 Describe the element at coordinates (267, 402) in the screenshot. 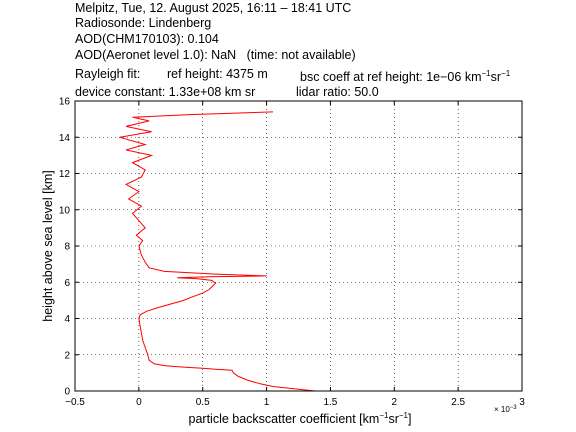

I see `x-tick-label: 1` at that location.